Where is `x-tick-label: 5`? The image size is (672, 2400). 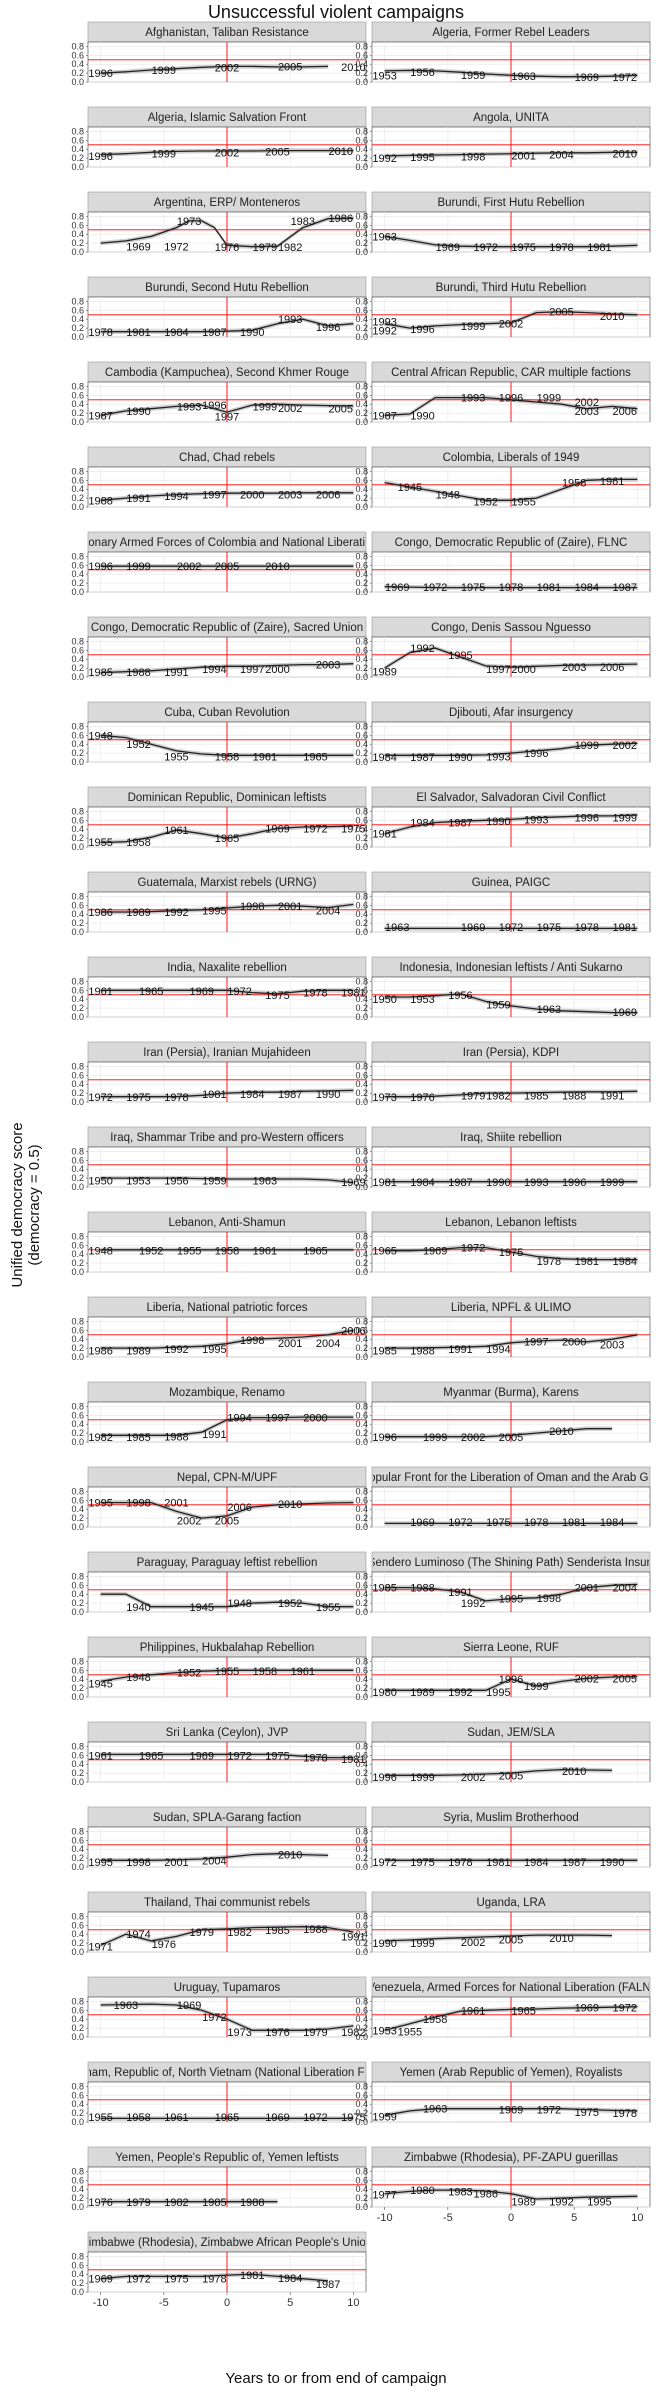 x-tick-label: 5 is located at coordinates (574, 2218).